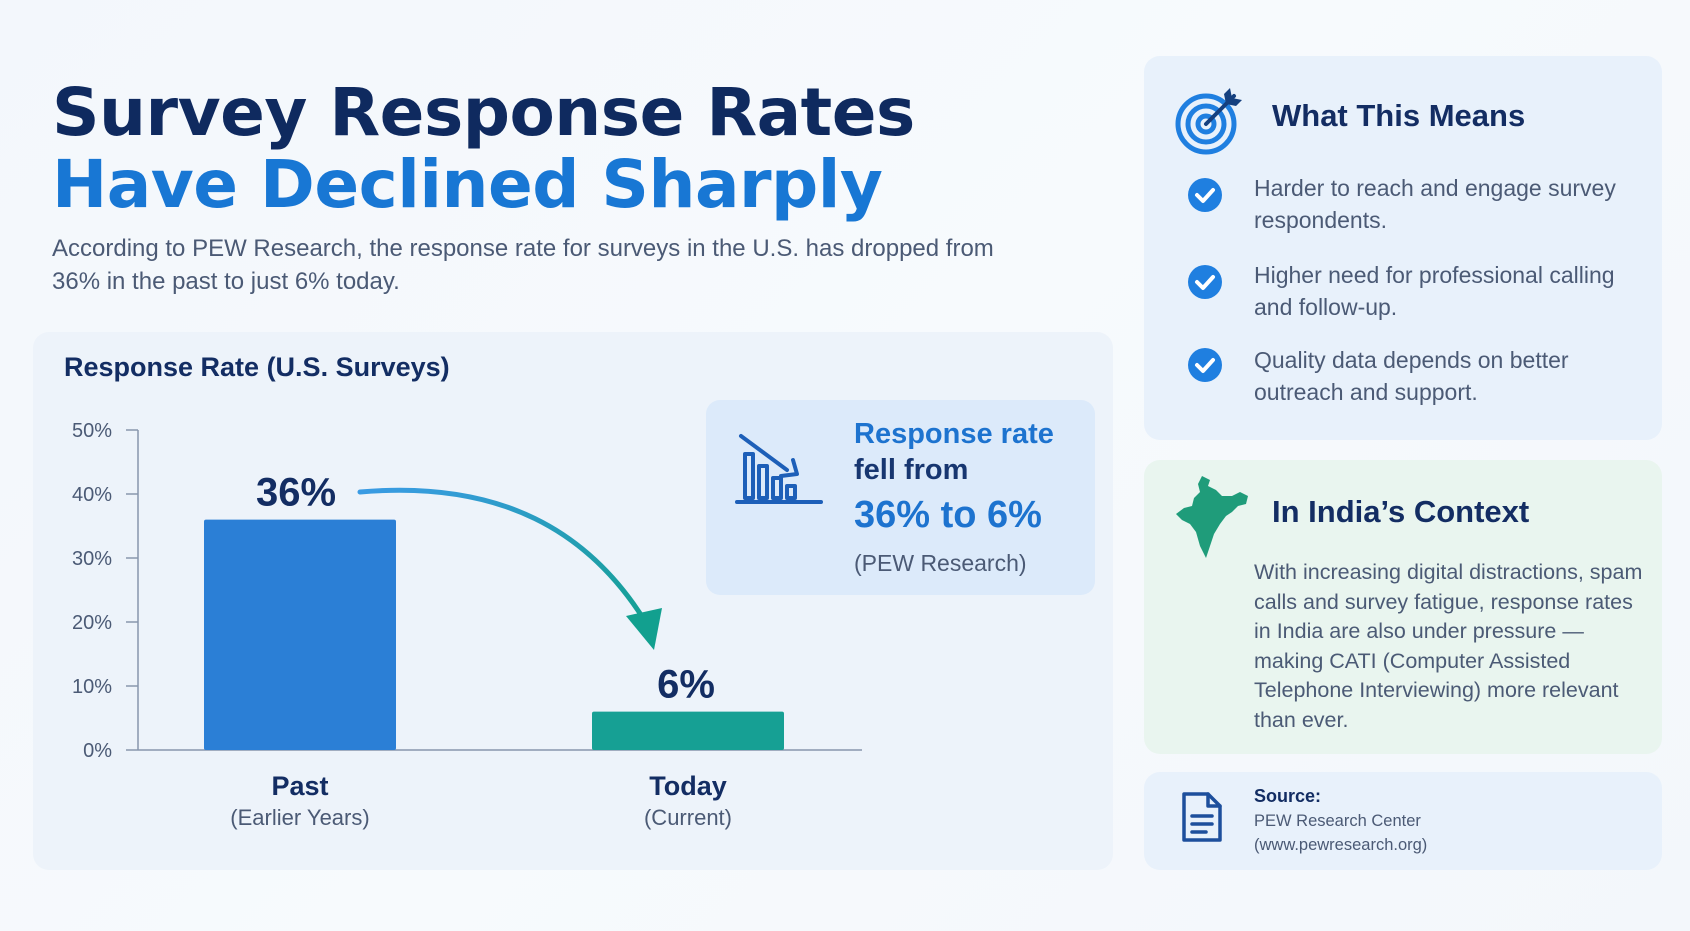  Describe the element at coordinates (296, 493) in the screenshot. I see `data-label: 36%` at that location.